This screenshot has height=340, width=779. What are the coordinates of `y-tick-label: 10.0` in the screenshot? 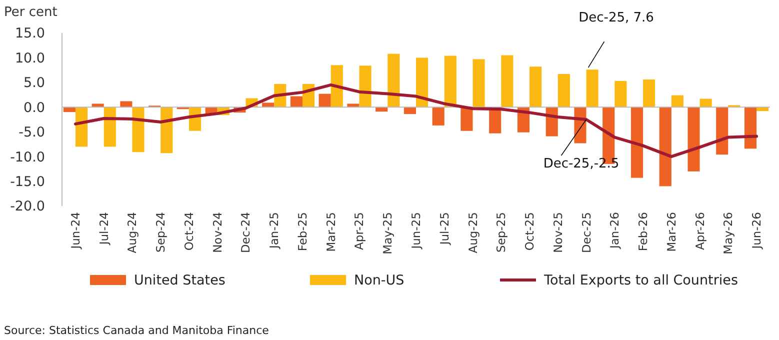 It's located at (29, 58).